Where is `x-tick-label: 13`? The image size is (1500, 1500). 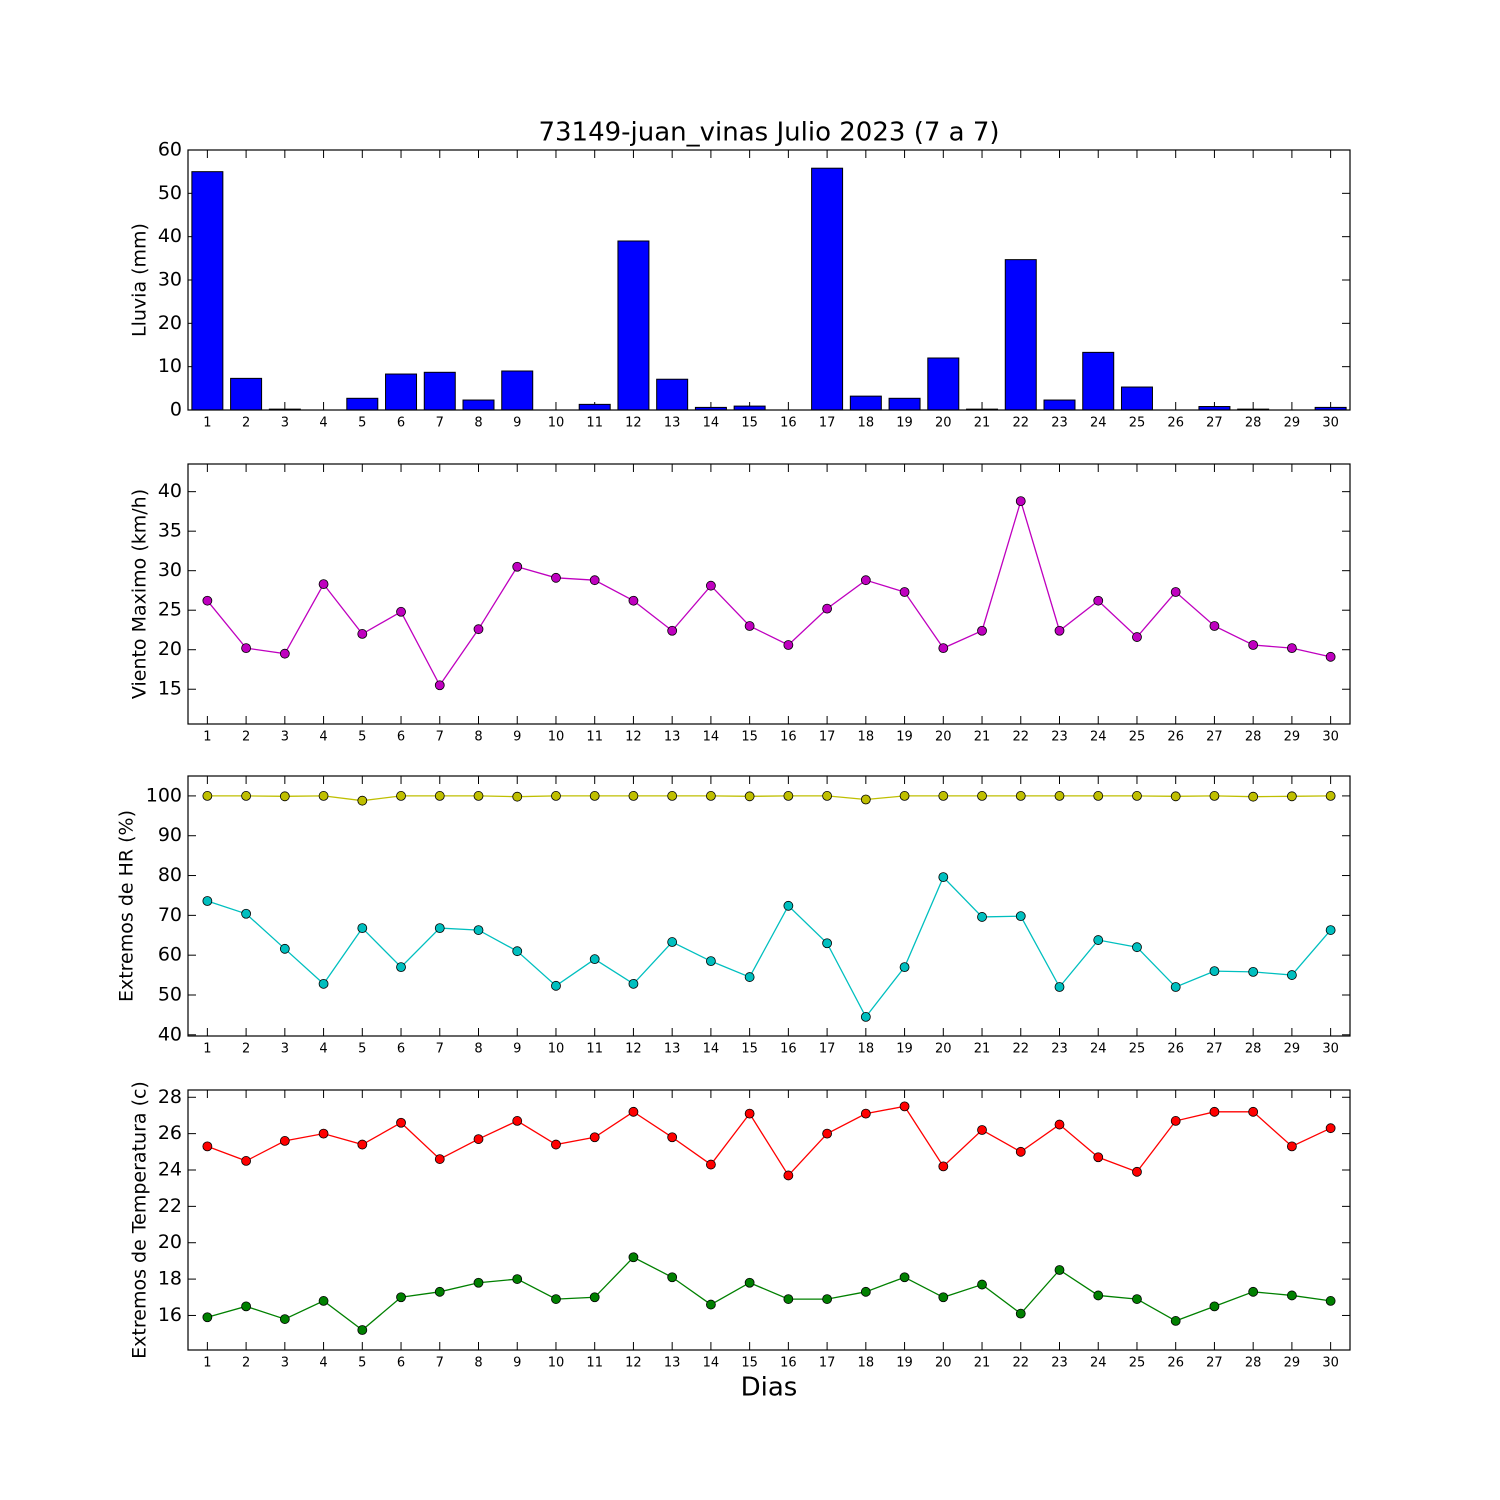
x-tick-label: 13 is located at coordinates (672, 1363).